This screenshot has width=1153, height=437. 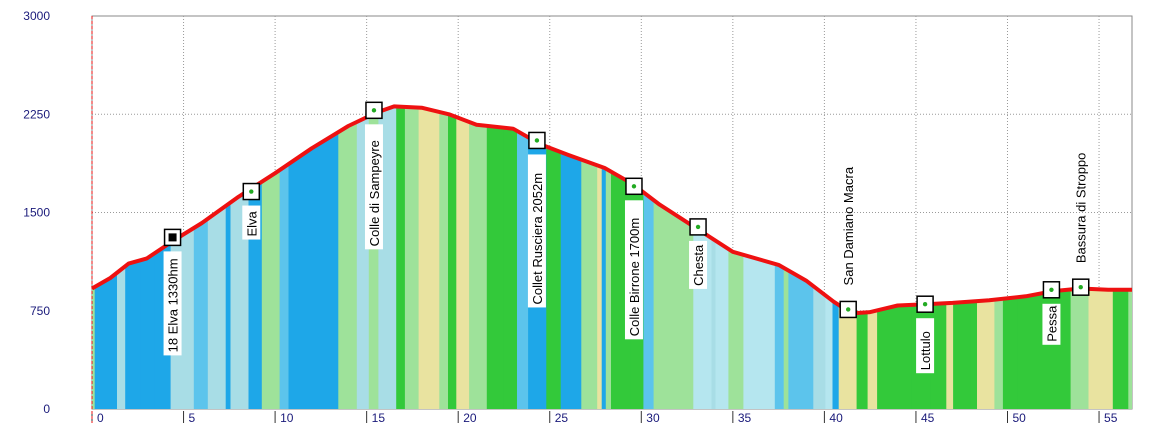 What do you see at coordinates (173, 305) in the screenshot?
I see `waypoint-label: 18 Elva 1330hm` at bounding box center [173, 305].